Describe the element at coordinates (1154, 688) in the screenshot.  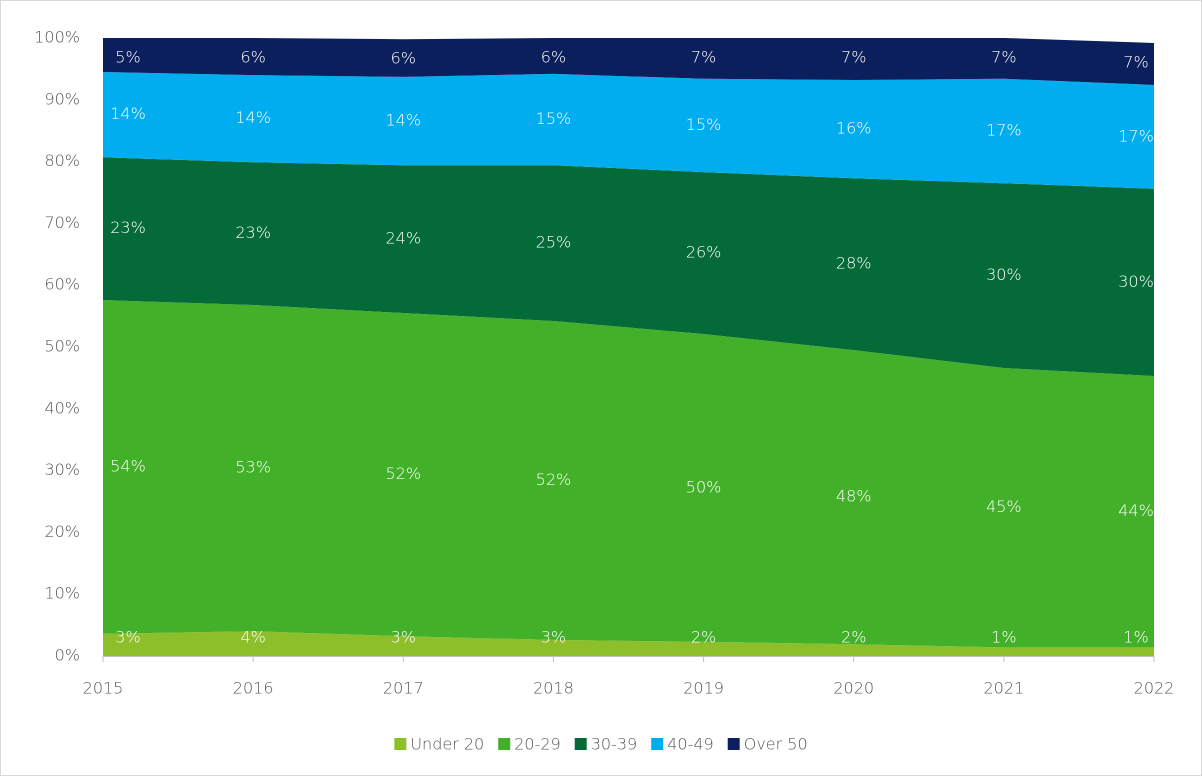
I see `x-tick-label: 2022` at that location.